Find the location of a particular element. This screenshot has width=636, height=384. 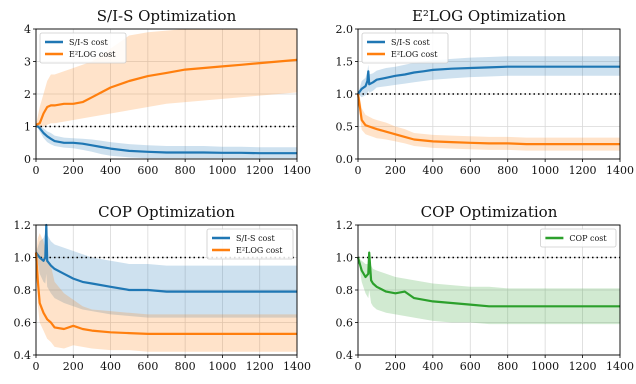

chart-title: E²LOG Optimization is located at coordinates (489, 16).